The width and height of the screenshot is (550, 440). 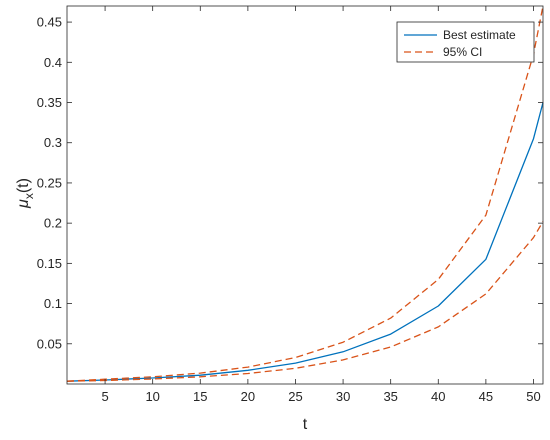 I want to click on y-axis-label-main: μ, so click(x=23, y=204).